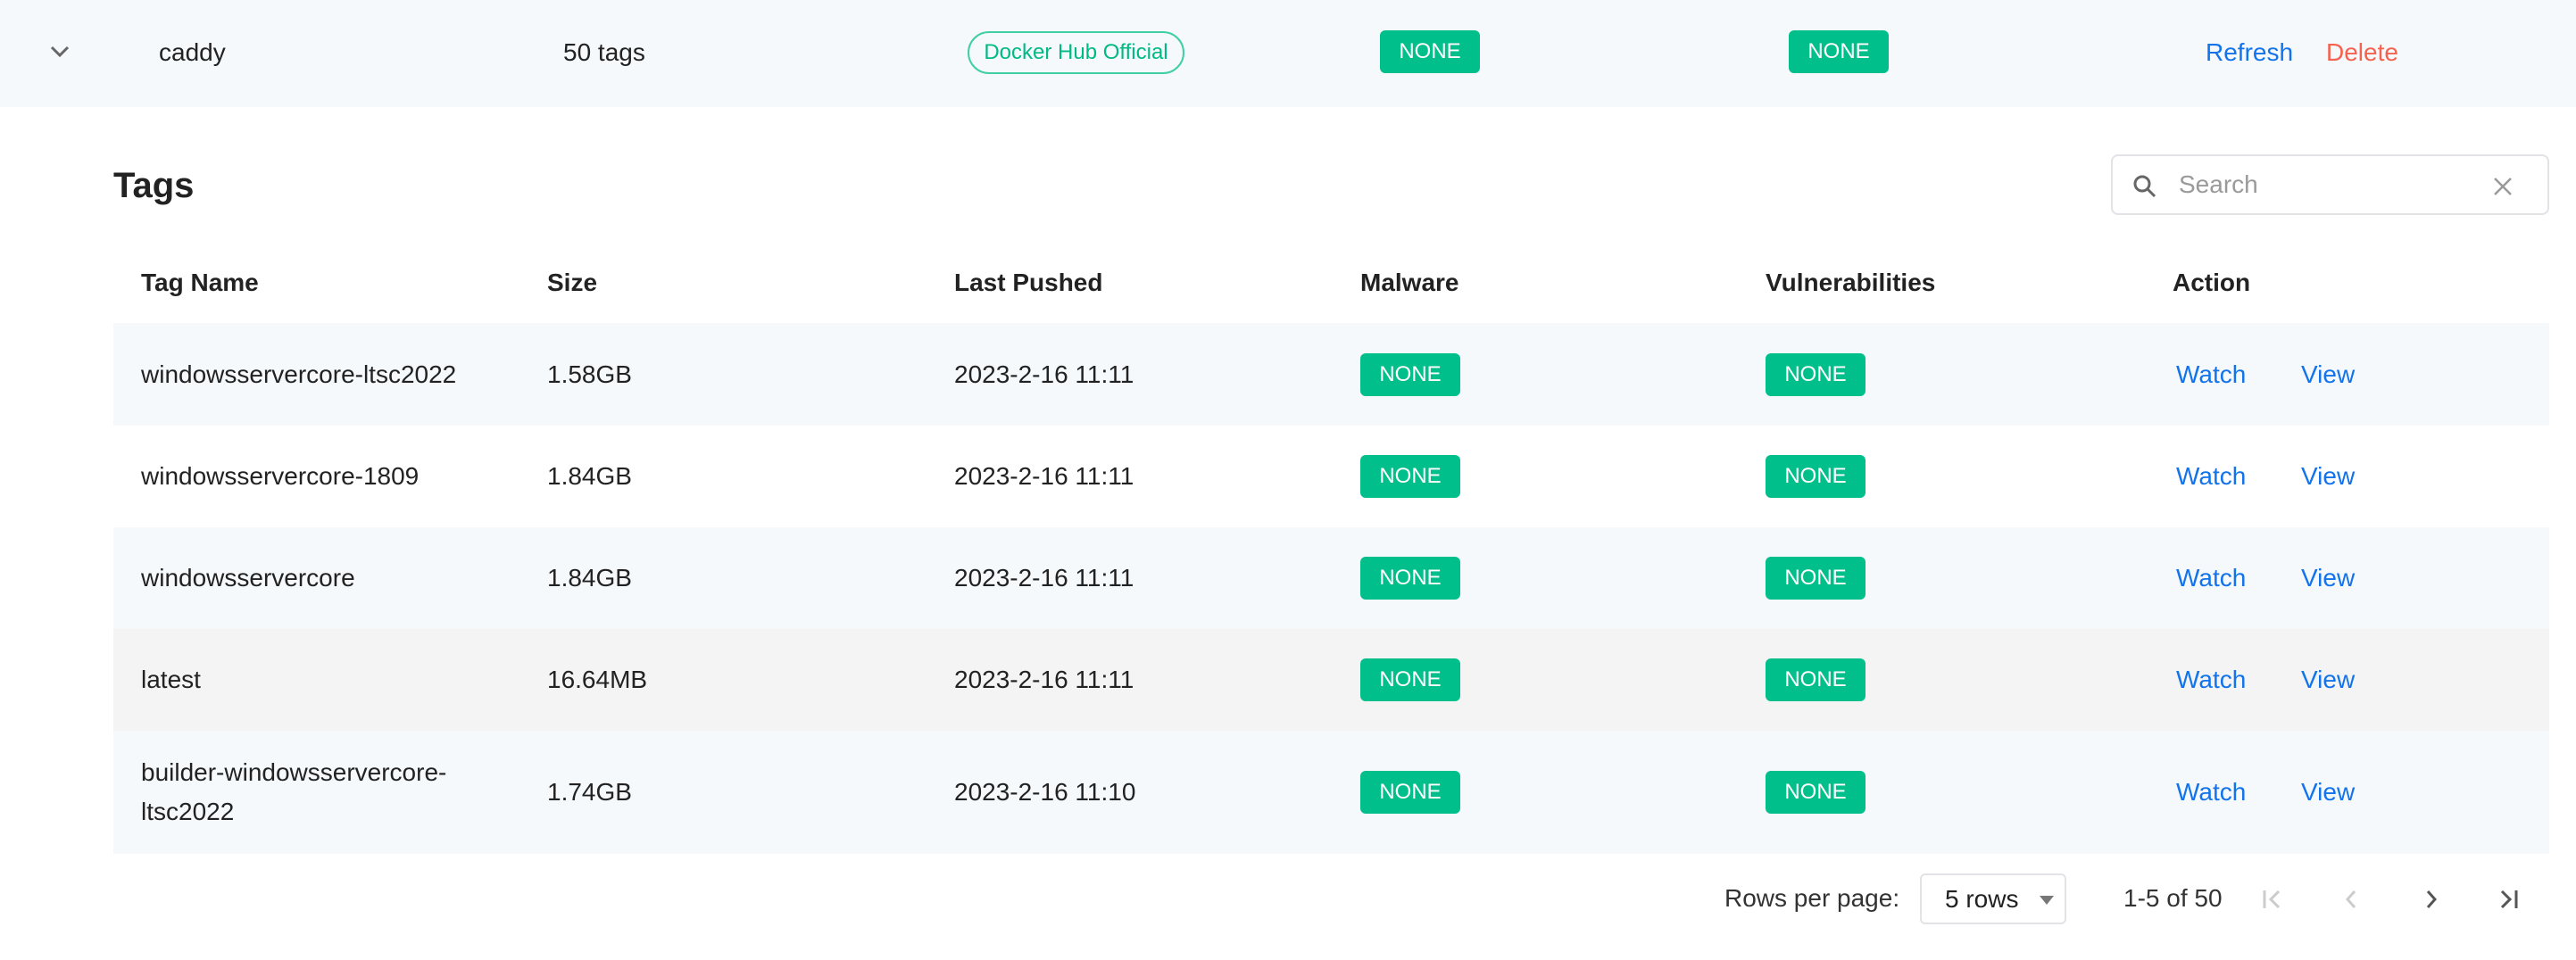 Image resolution: width=2576 pixels, height=960 pixels. What do you see at coordinates (248, 578) in the screenshot?
I see `tag-name: windowsservercore` at bounding box center [248, 578].